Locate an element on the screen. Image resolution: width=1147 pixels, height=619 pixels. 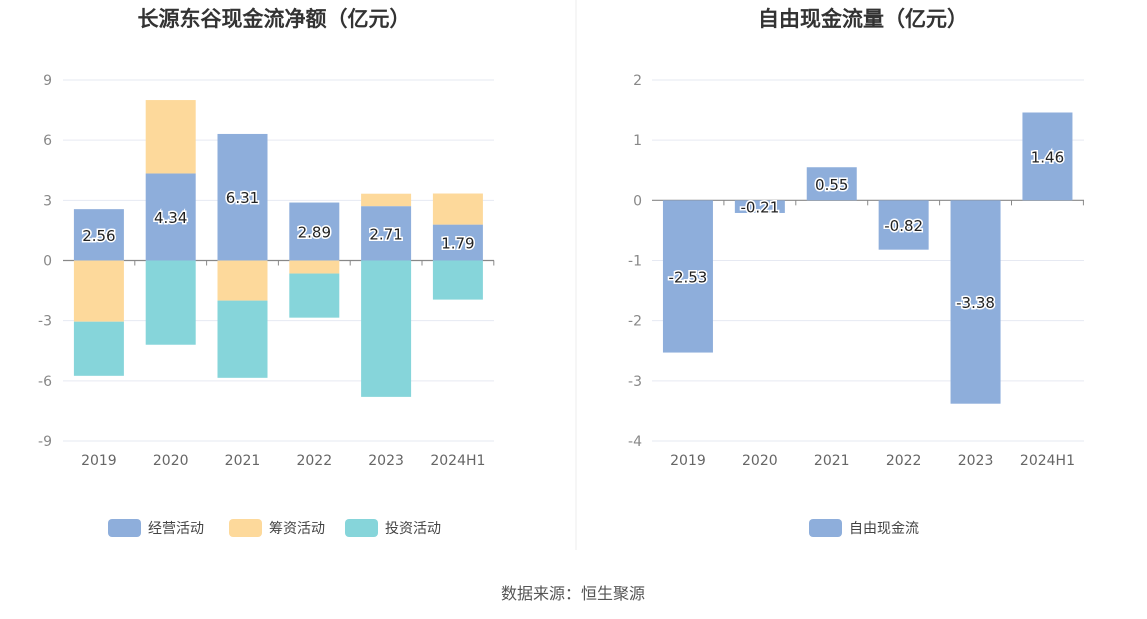
data-label: 6.31 is located at coordinates (242, 198).